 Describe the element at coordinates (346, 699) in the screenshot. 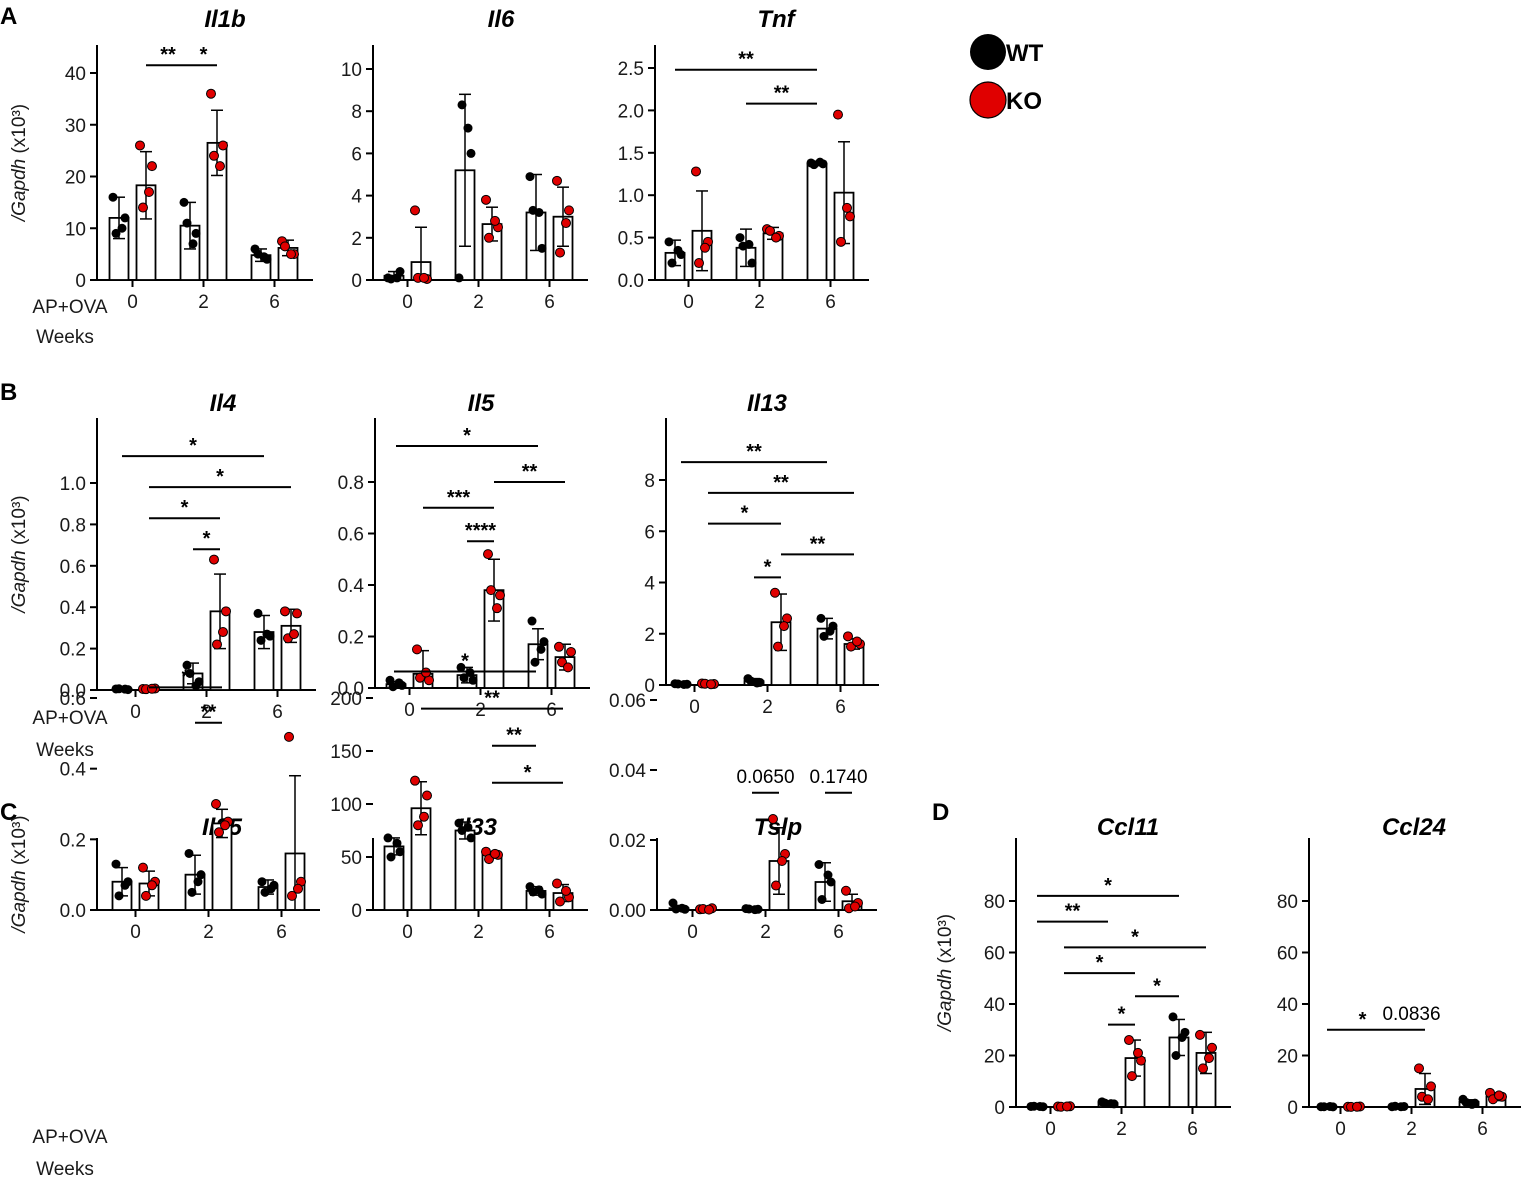

I see `y-tick-label: 200` at that location.